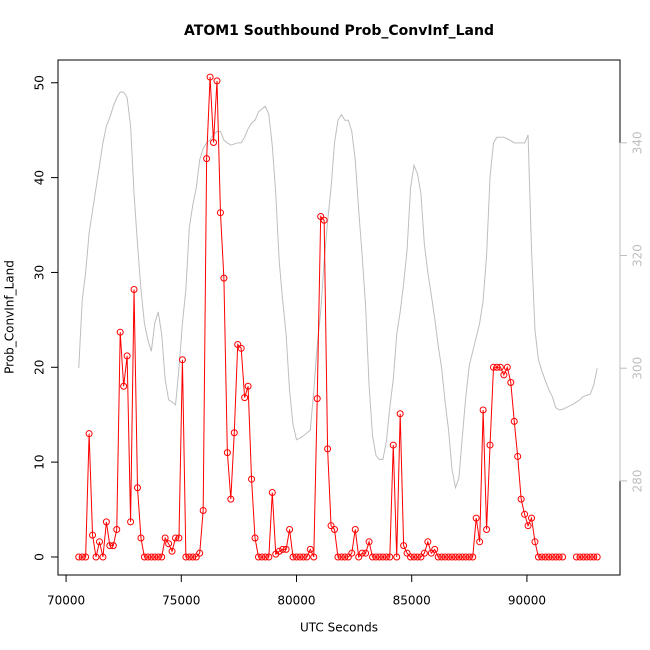 The image size is (650, 650). Describe the element at coordinates (40, 177) in the screenshot. I see `y-tick-label: 40` at that location.